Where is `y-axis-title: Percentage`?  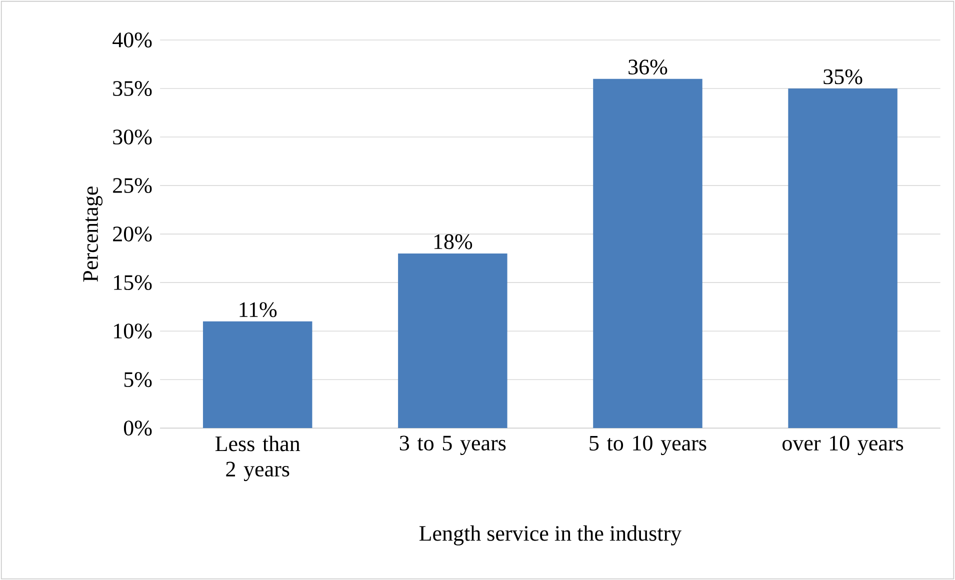
y-axis-title: Percentage is located at coordinates (93, 234).